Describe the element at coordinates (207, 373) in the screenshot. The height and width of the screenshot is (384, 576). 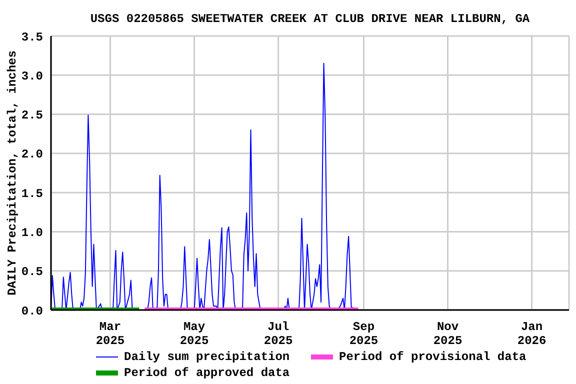
I see `legend-label: Period of approved data` at that location.